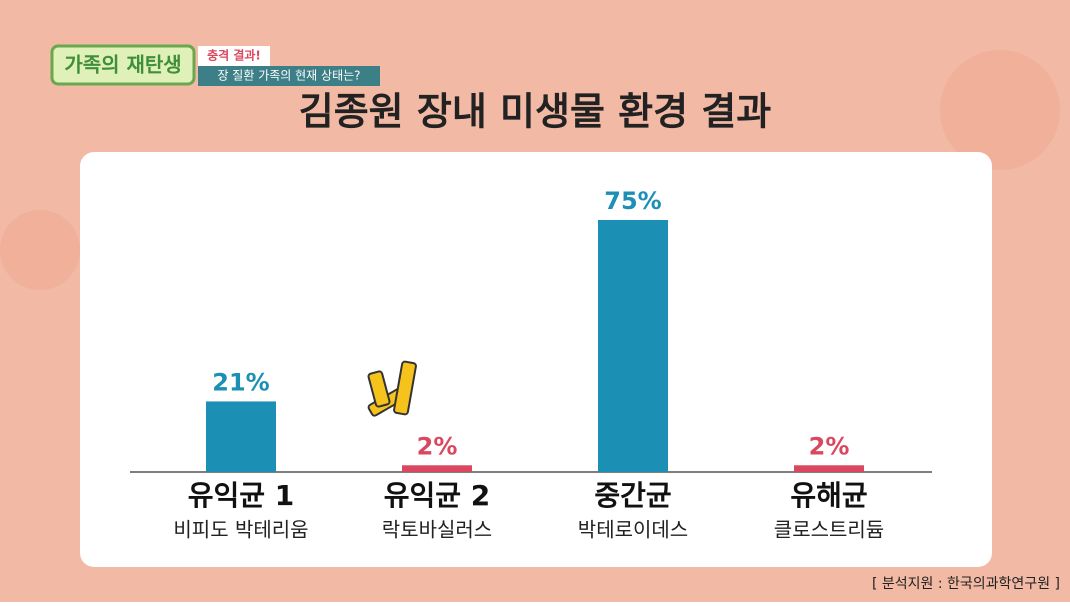 Image resolution: width=1070 pixels, height=606 pixels. I want to click on tag: 충격 결과!, so click(234, 55).